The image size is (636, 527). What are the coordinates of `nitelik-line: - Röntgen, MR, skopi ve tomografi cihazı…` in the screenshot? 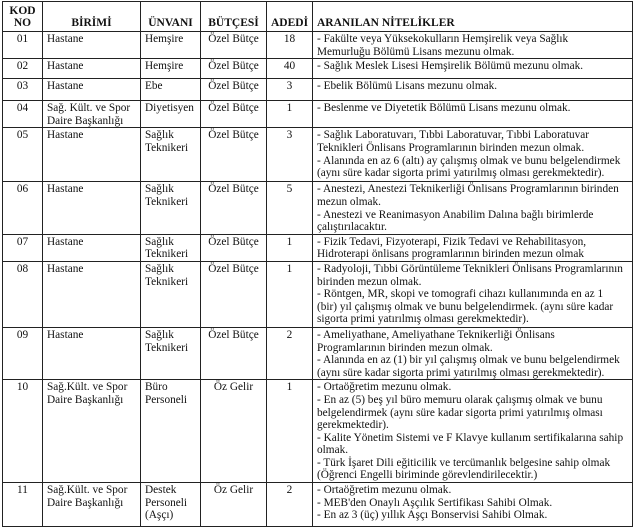 It's located at (460, 294).